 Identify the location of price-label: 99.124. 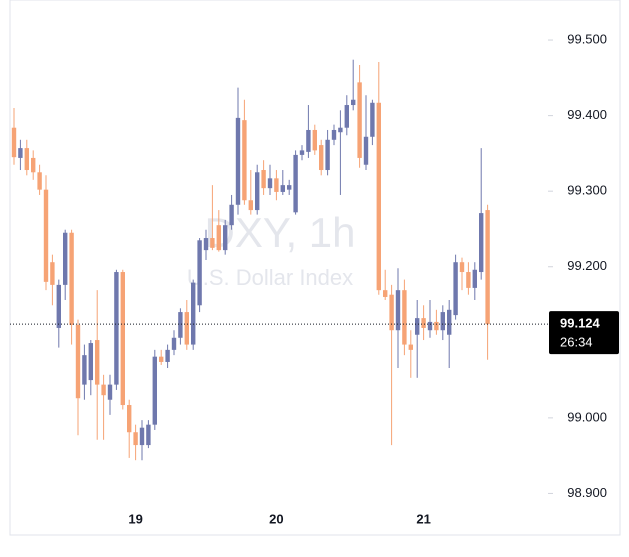
(580, 323).